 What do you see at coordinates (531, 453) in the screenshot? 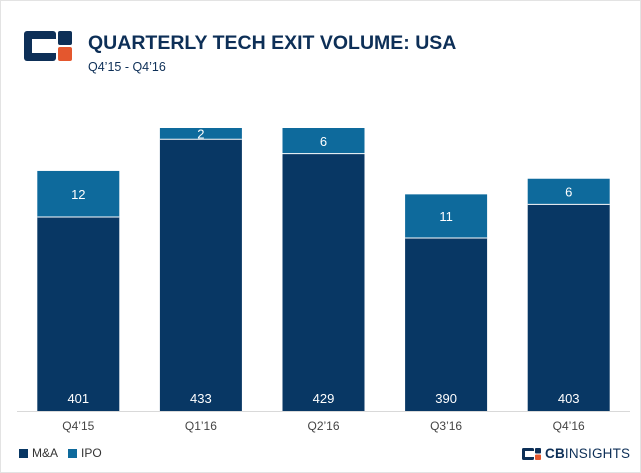
I see `cb-insights-small-logo-icon` at bounding box center [531, 453].